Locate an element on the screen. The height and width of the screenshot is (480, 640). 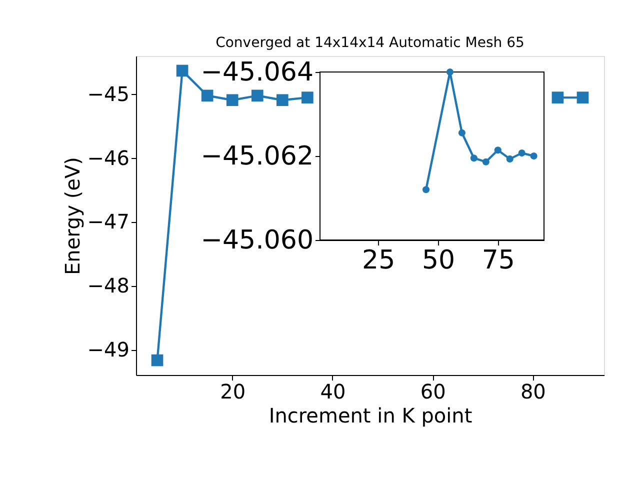
x-axis-title: Increment in K point is located at coordinates (370, 416).